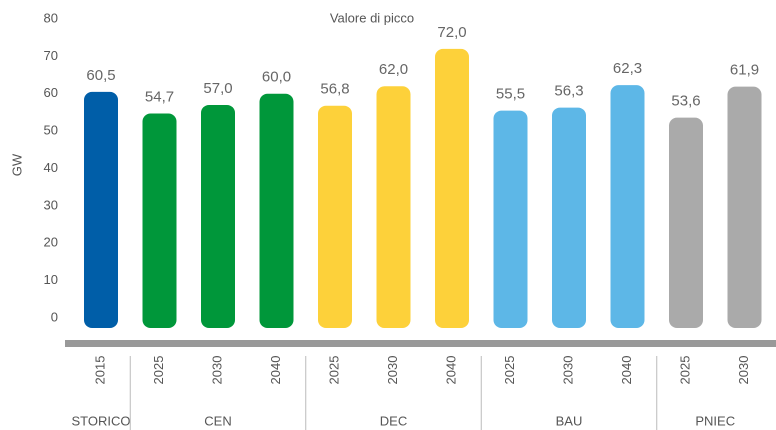  What do you see at coordinates (159, 97) in the screenshot?
I see `value-label: 54,7` at bounding box center [159, 97].